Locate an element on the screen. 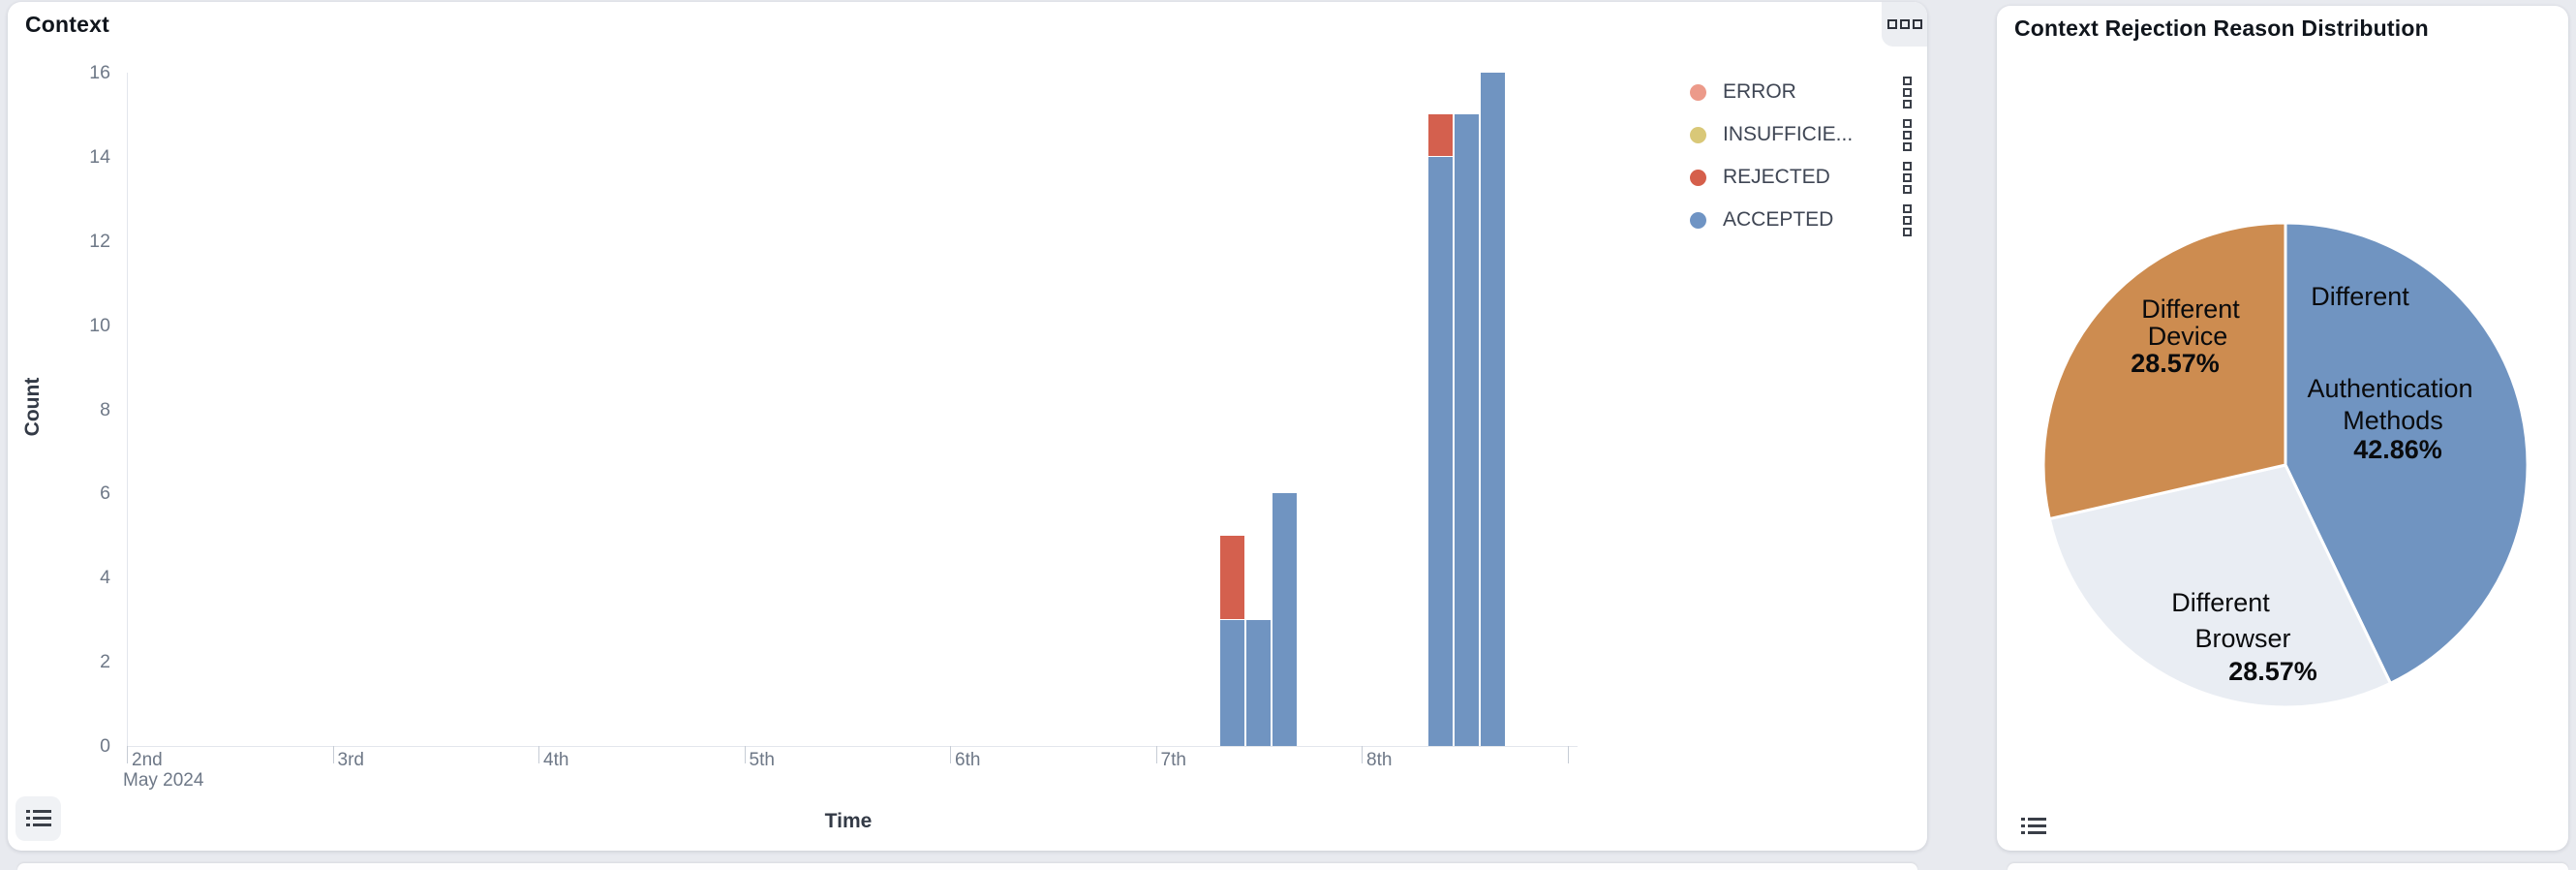  legend-label: ACCEPTED is located at coordinates (1778, 219).